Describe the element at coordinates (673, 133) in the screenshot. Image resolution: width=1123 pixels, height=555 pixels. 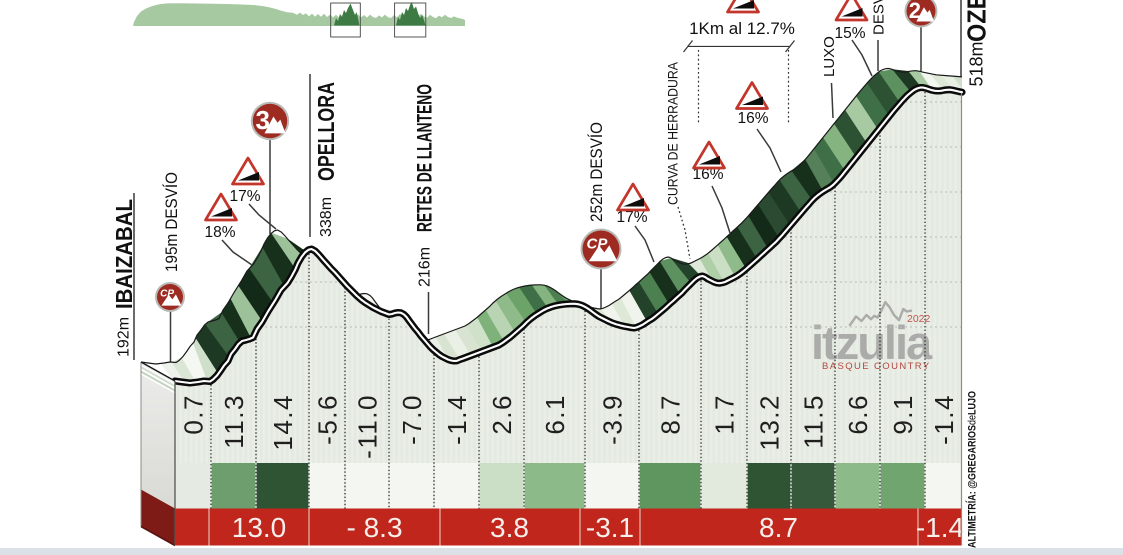
I see `svg-text: CURVA DE HERRADURA` at that location.